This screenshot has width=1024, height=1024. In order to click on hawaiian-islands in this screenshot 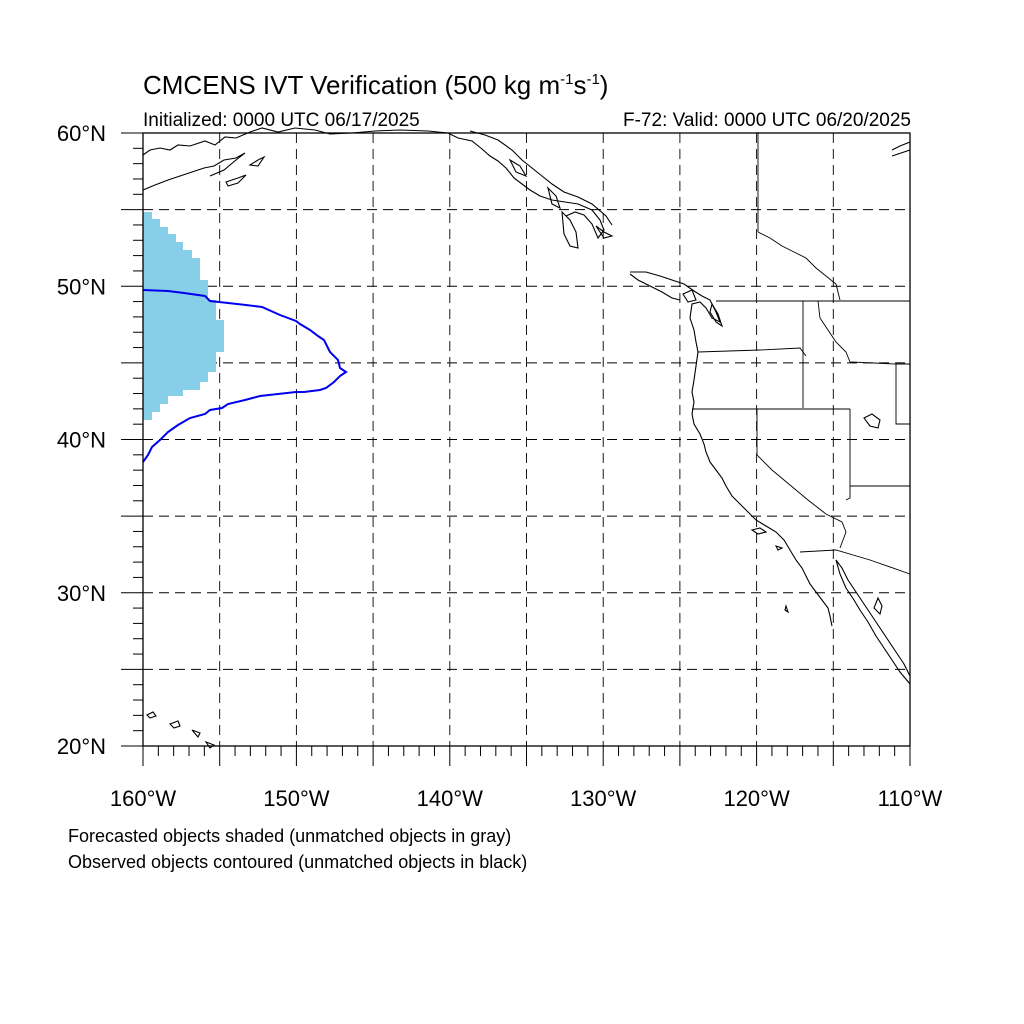, I will do `click(181, 730)`.